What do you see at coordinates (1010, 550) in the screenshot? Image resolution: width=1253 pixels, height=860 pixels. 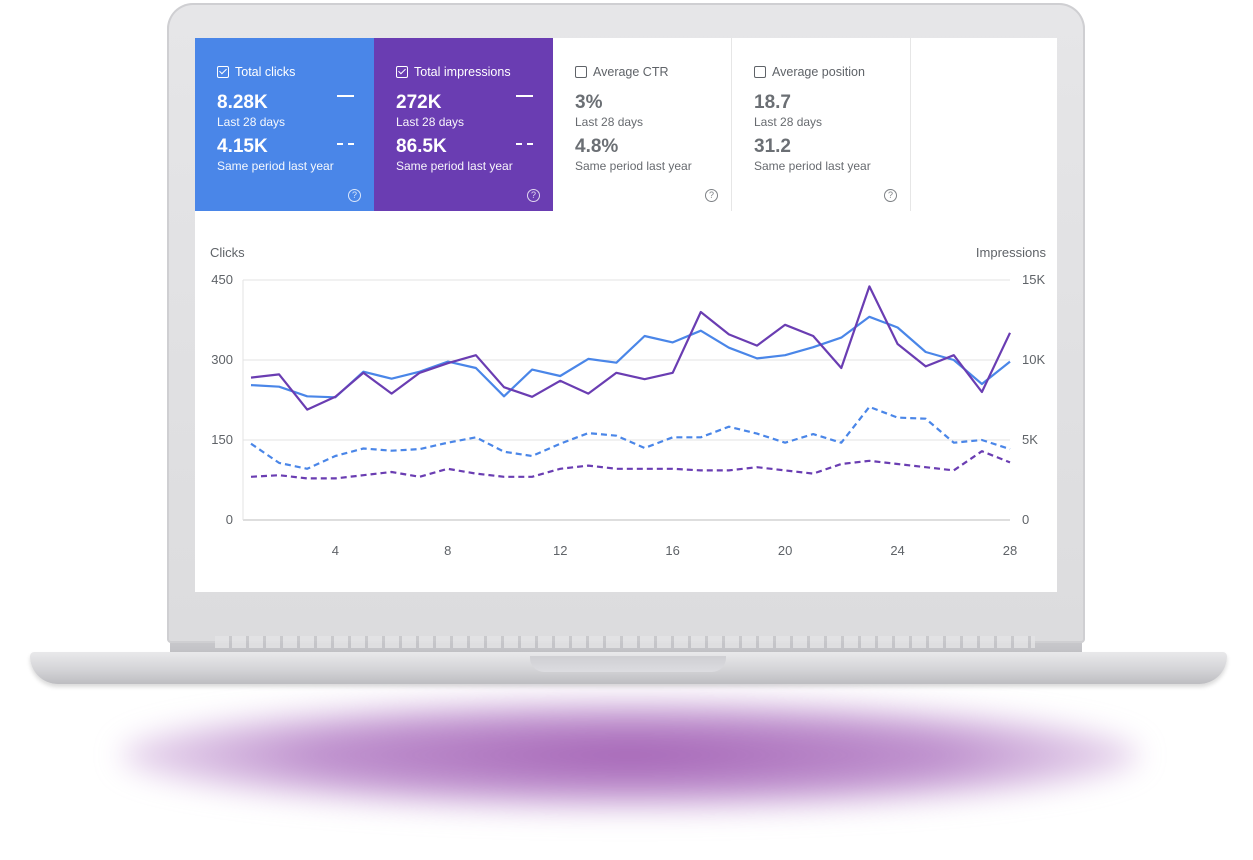 I see `x-tick-label: 28` at bounding box center [1010, 550].